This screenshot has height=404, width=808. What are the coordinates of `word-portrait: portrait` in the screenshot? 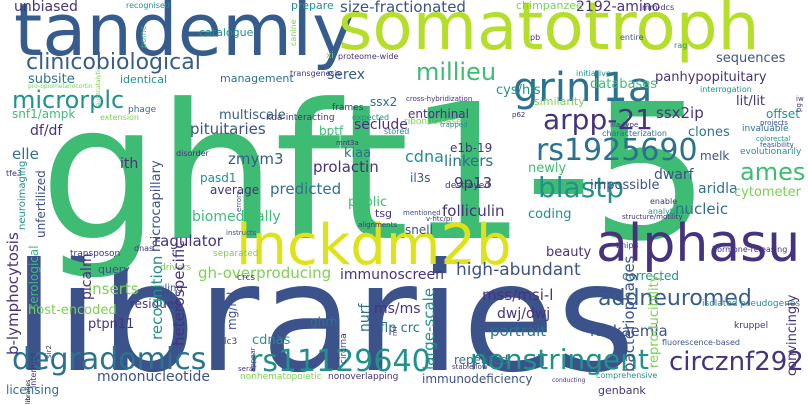 It's located at (518, 331).